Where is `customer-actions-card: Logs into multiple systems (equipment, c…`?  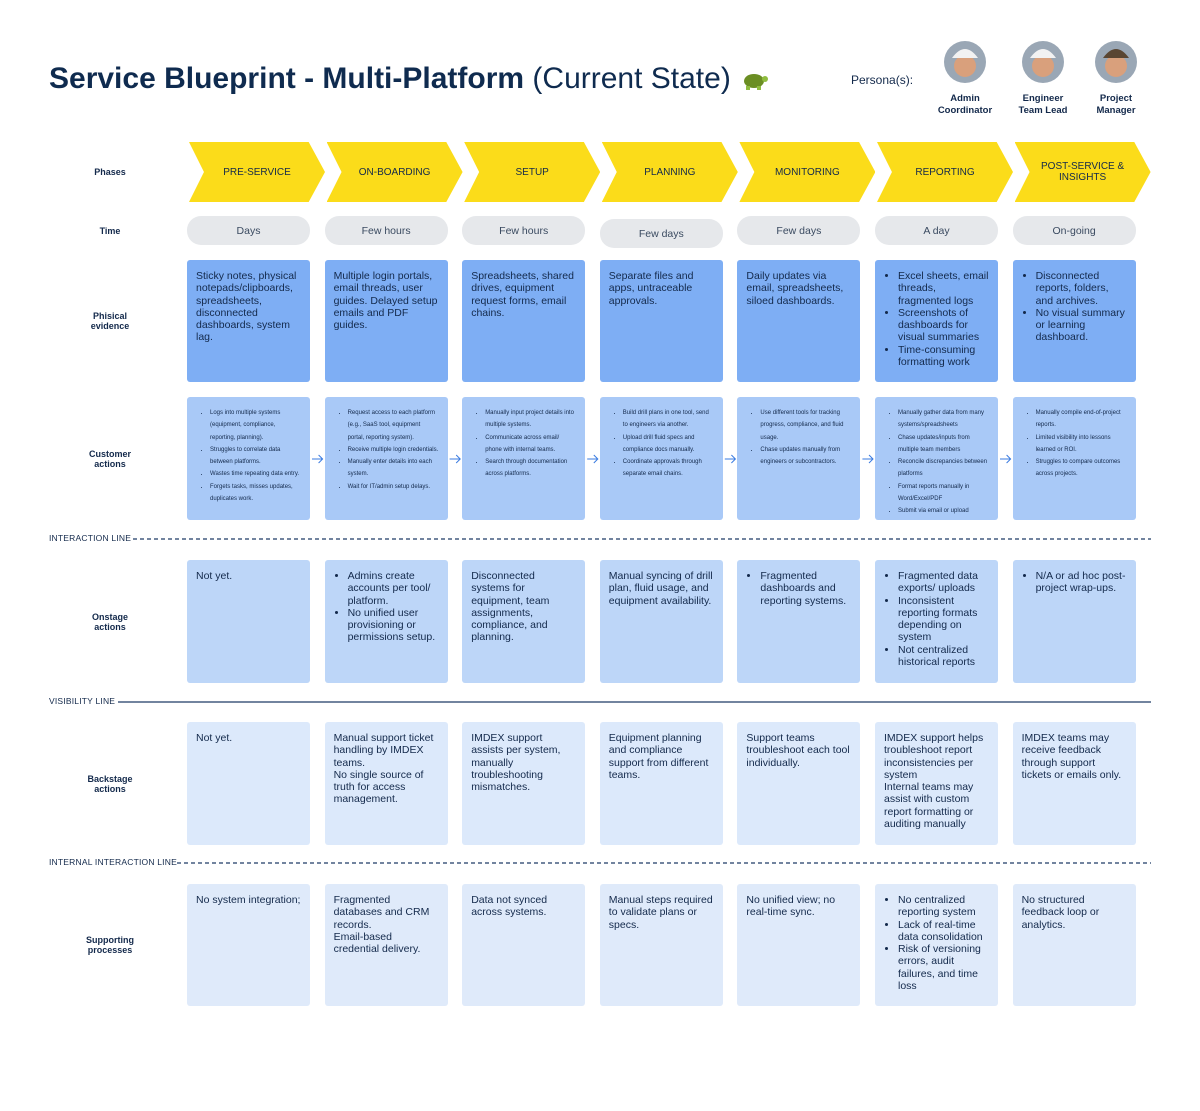 customer-actions-card: Logs into multiple systems (equipment, c… is located at coordinates (248, 458).